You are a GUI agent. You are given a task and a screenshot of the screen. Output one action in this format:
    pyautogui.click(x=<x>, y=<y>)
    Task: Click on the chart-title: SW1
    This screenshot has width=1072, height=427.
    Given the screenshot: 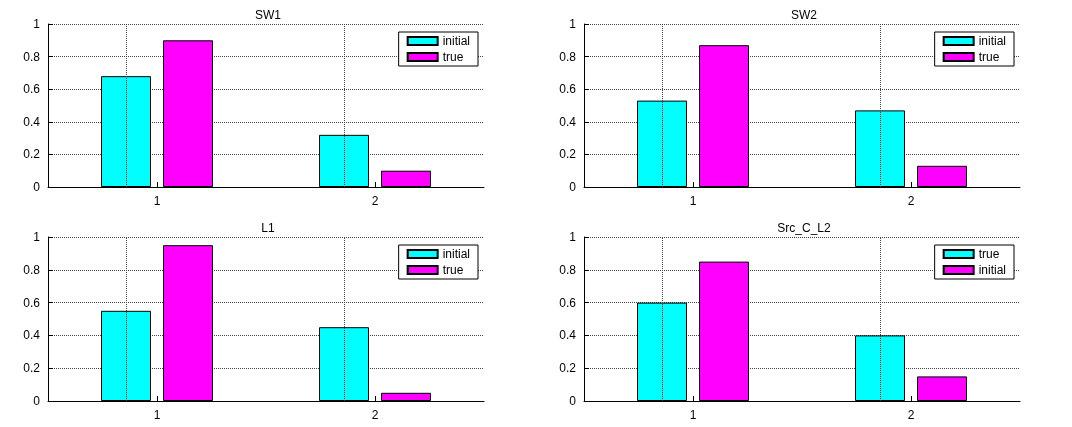 What is the action you would take?
    pyautogui.click(x=268, y=15)
    